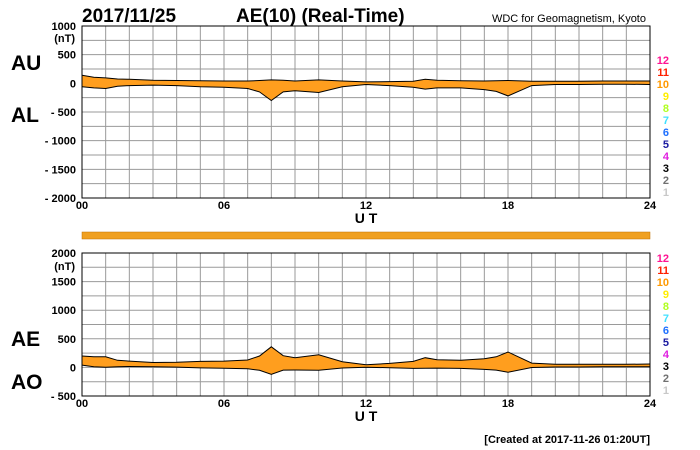 This screenshot has height=450, width=700. Describe the element at coordinates (63, 325) in the screenshot. I see `ae-ao-y-ticks: 2000 1500 1000 500 0 - 500` at that location.